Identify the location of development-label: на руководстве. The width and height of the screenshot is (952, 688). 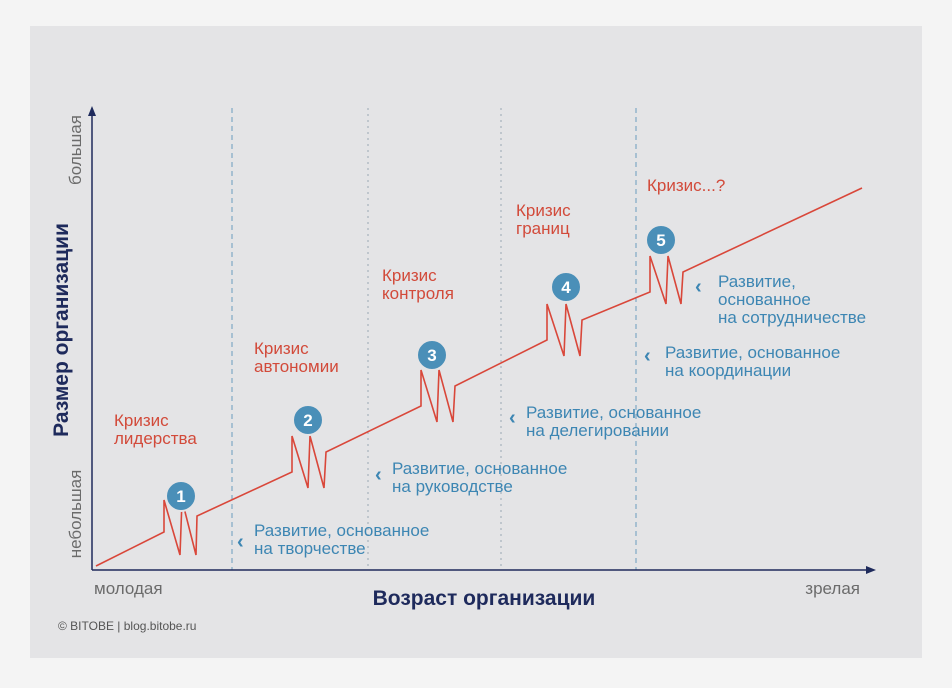
(452, 486).